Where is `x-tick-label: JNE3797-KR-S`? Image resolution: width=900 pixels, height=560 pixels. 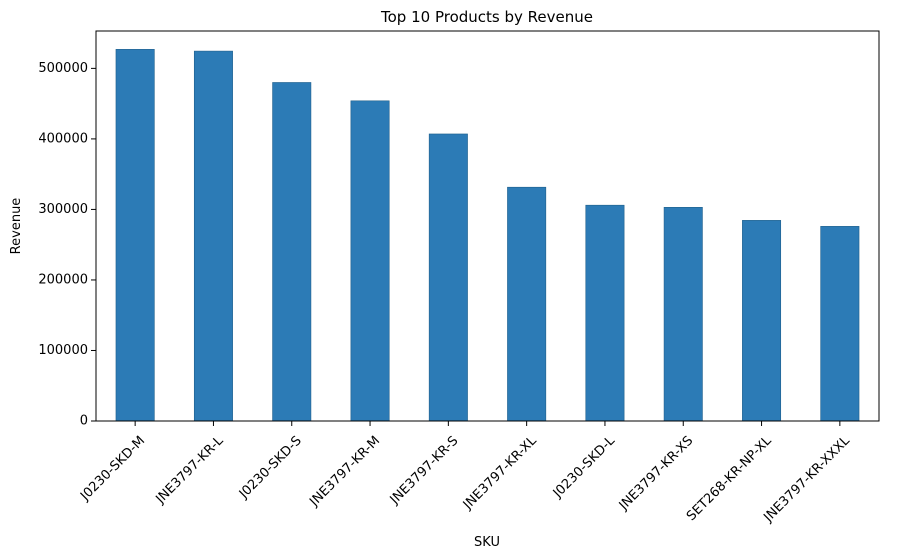
x-tick-label: JNE3797-KR-S is located at coordinates (424, 470).